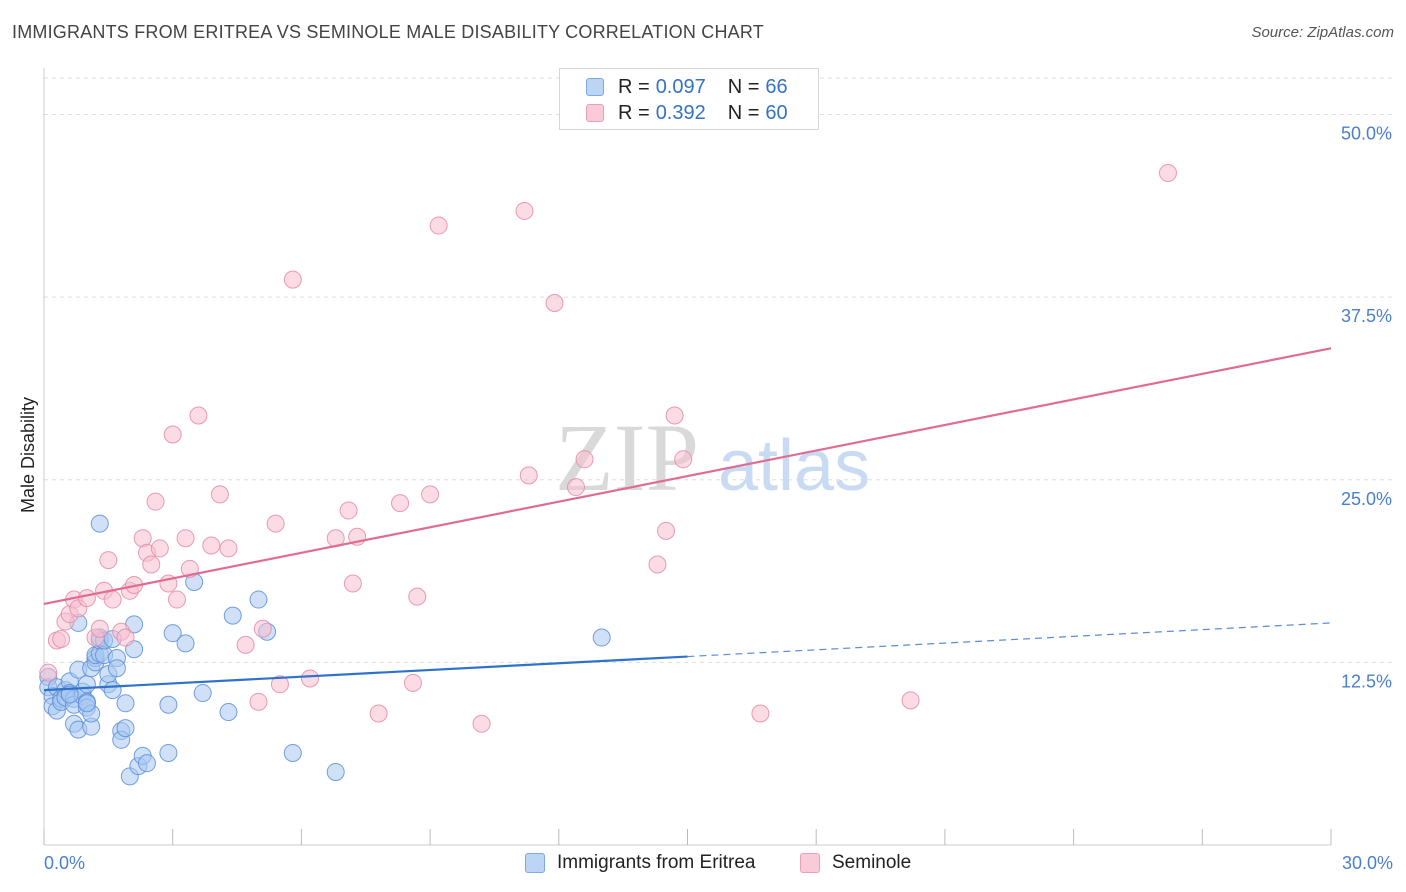 Image resolution: width=1406 pixels, height=892 pixels. I want to click on watermark: ZIP atlas, so click(712, 457).